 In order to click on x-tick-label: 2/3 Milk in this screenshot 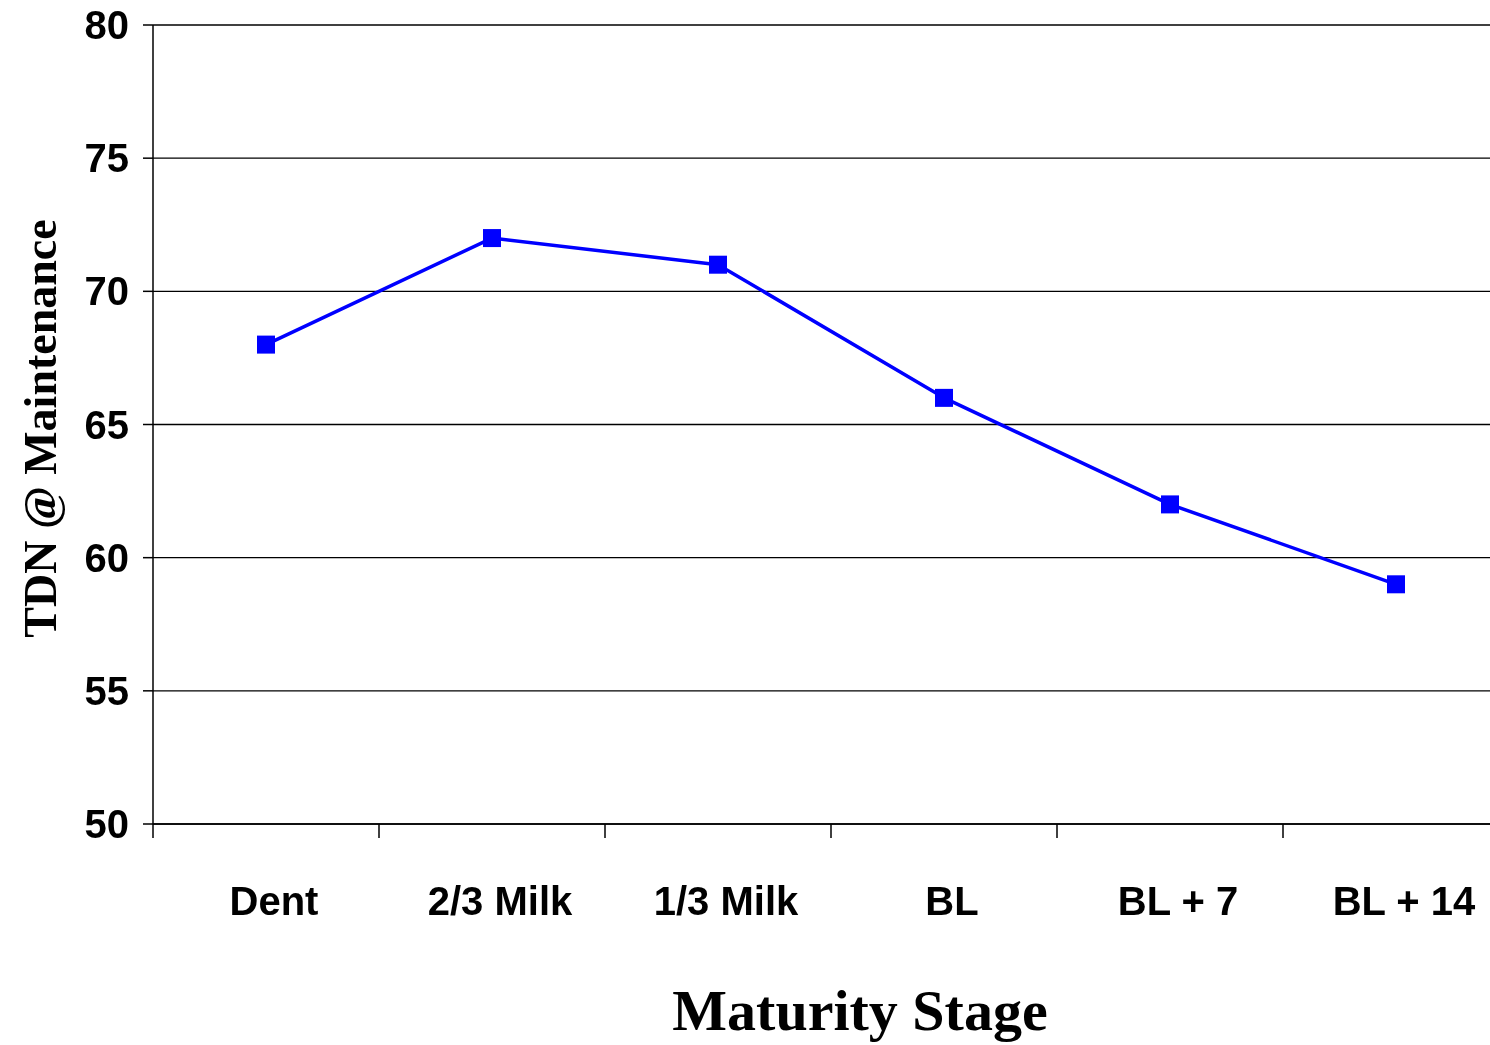, I will do `click(500, 901)`.